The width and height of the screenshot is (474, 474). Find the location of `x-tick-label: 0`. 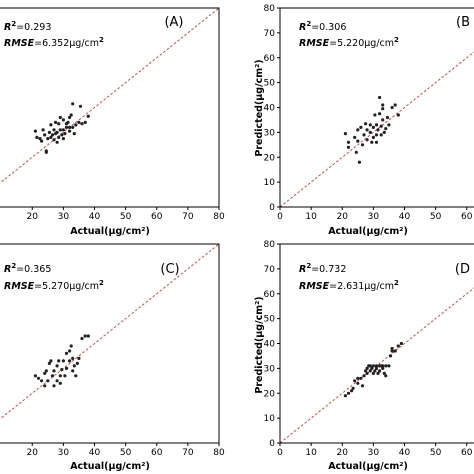

x-tick-label: 0 is located at coordinates (280, 453).